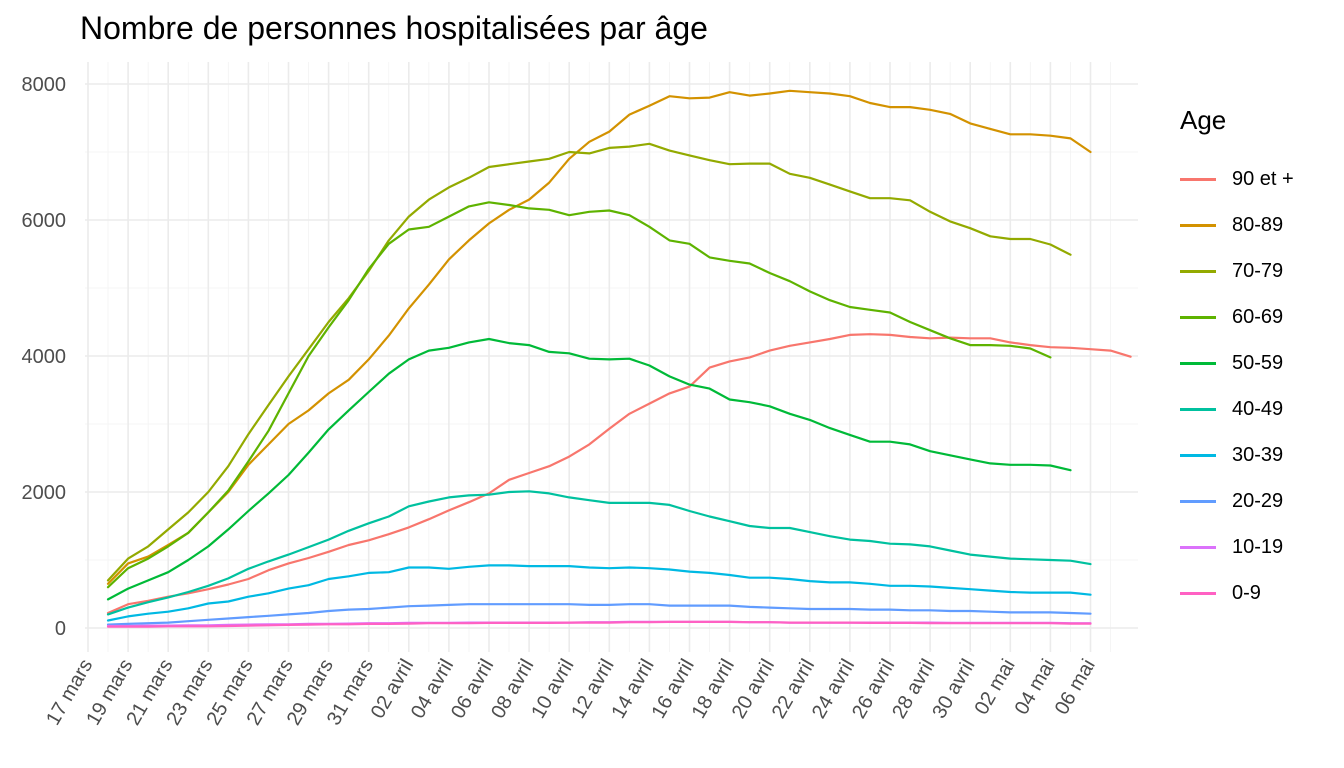 The image size is (1344, 768). What do you see at coordinates (1203, 120) in the screenshot?
I see `legend-title: Age` at bounding box center [1203, 120].